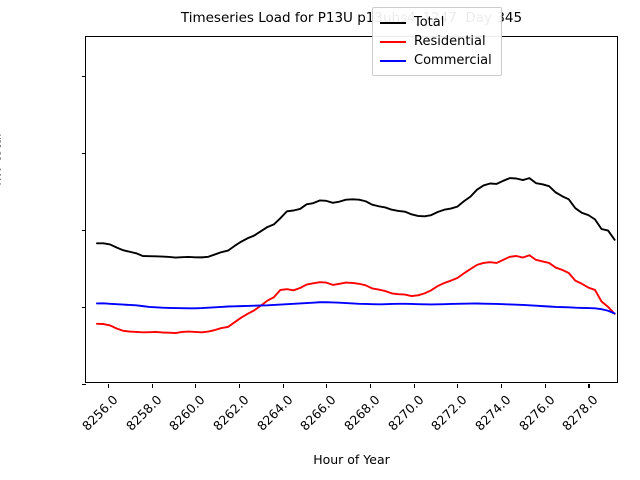 Image resolution: width=640 pixels, height=480 pixels. I want to click on legend-label-total: Total, so click(429, 22).